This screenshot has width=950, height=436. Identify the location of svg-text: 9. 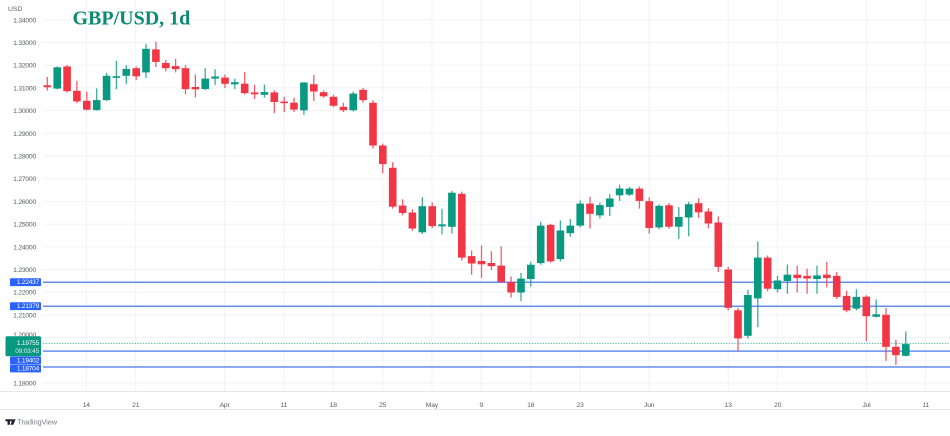
(482, 405).